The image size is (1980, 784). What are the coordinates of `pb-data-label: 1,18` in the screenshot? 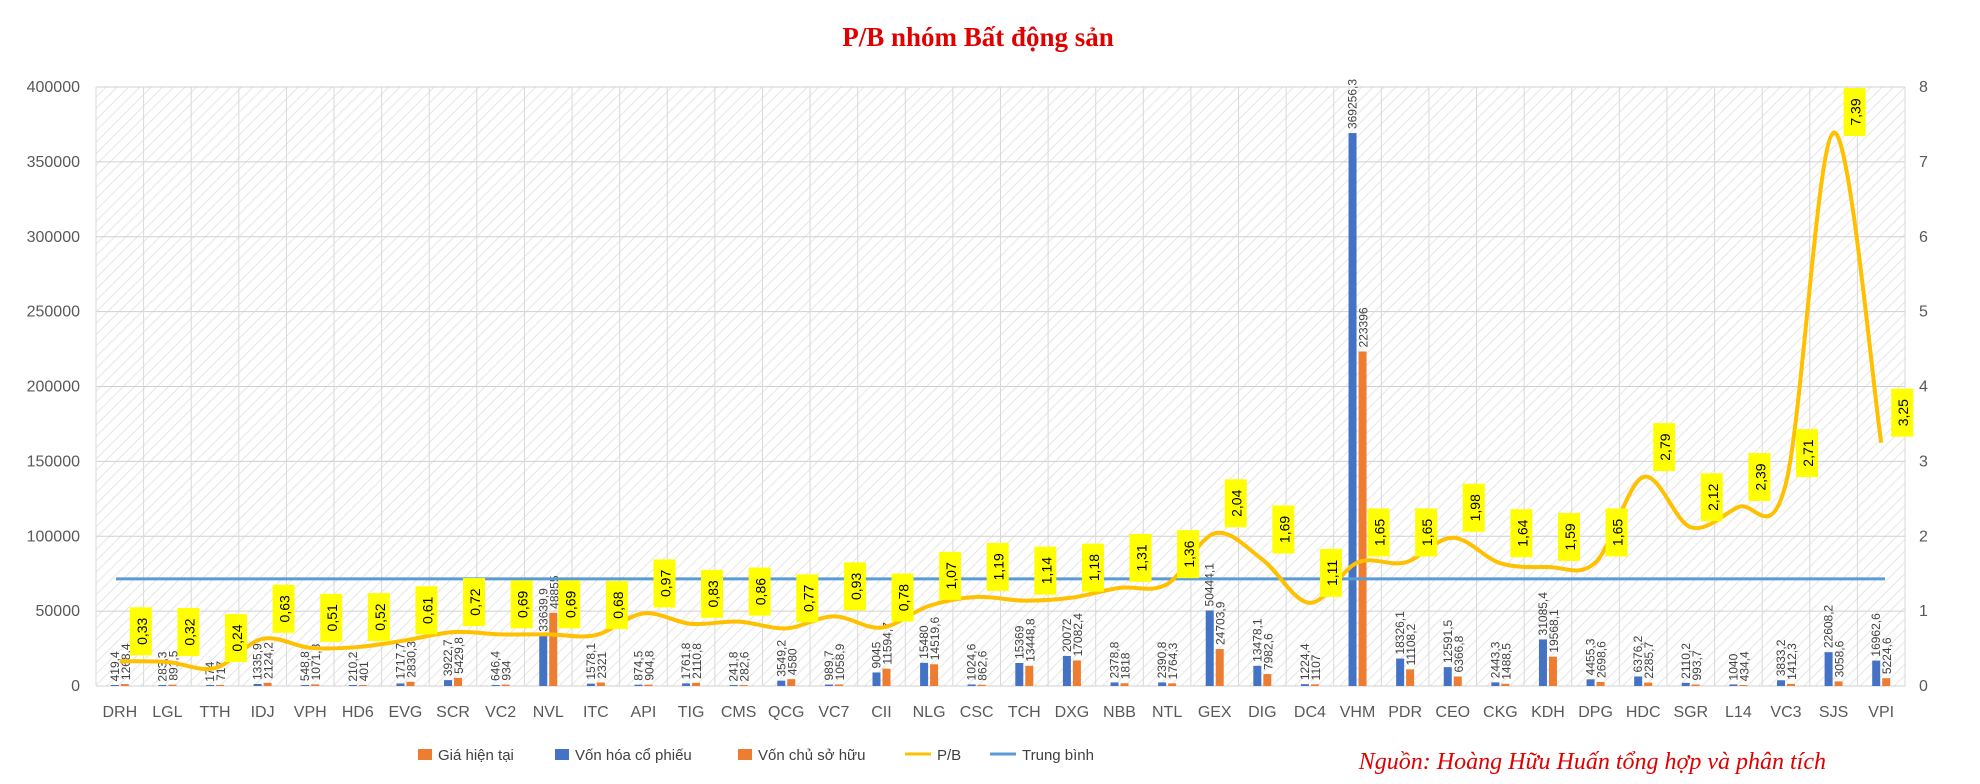 It's located at (1092, 567).